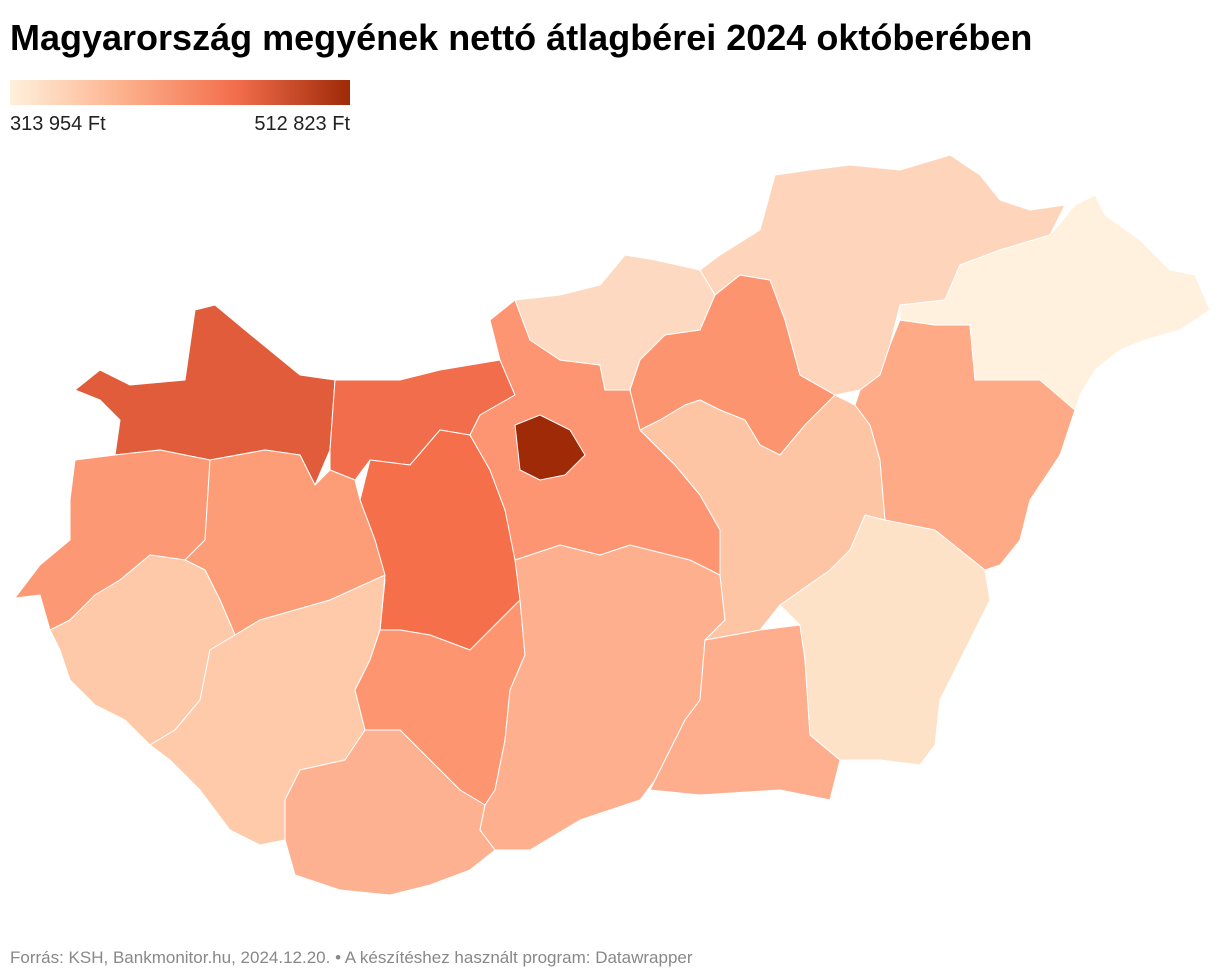  I want to click on legend-max-label: 512 823 Ft, so click(302, 124).